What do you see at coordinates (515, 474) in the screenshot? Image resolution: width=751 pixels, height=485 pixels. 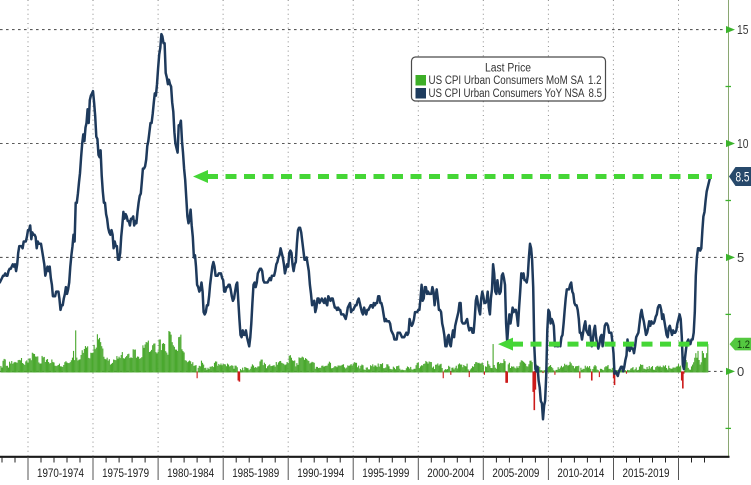 I see `svg-text: 2005-2009` at bounding box center [515, 474].